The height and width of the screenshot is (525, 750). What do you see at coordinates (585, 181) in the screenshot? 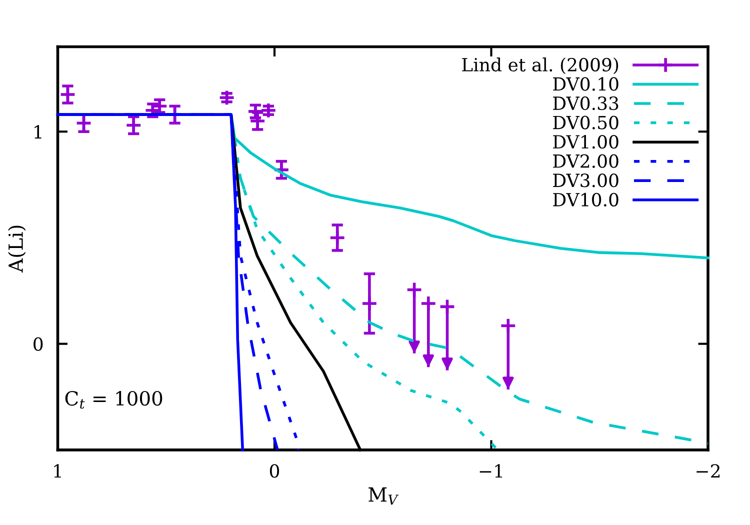
I see `legend-label: DV3.00` at bounding box center [585, 181].